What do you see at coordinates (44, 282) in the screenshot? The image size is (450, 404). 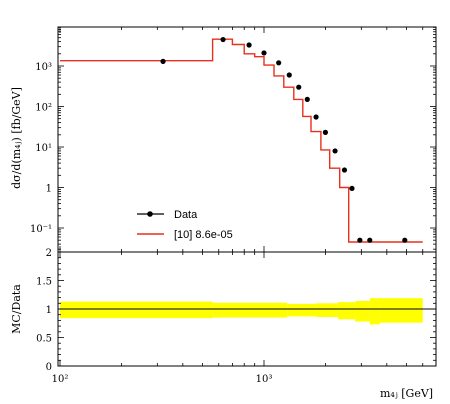 I see `ratio-y-tick-label: 1.5` at bounding box center [44, 282].